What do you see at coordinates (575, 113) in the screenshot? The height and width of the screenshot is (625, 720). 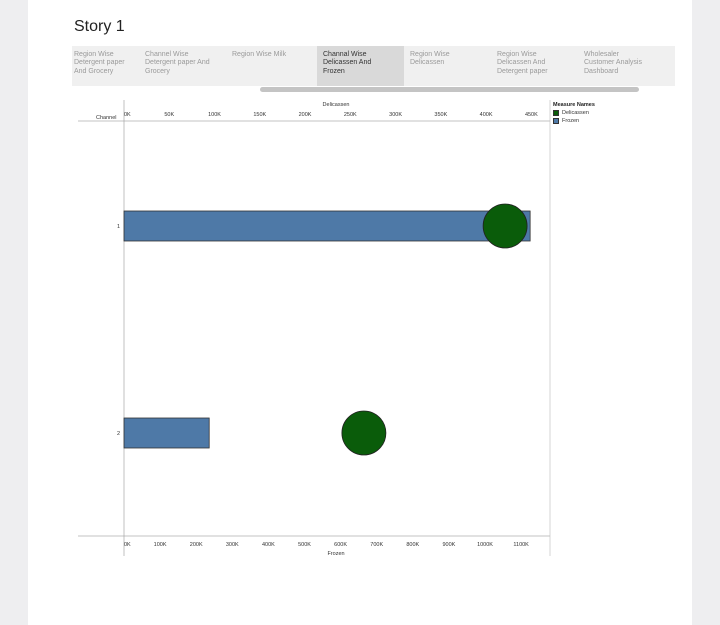 I see `legend-label: Delicassen` at bounding box center [575, 113].